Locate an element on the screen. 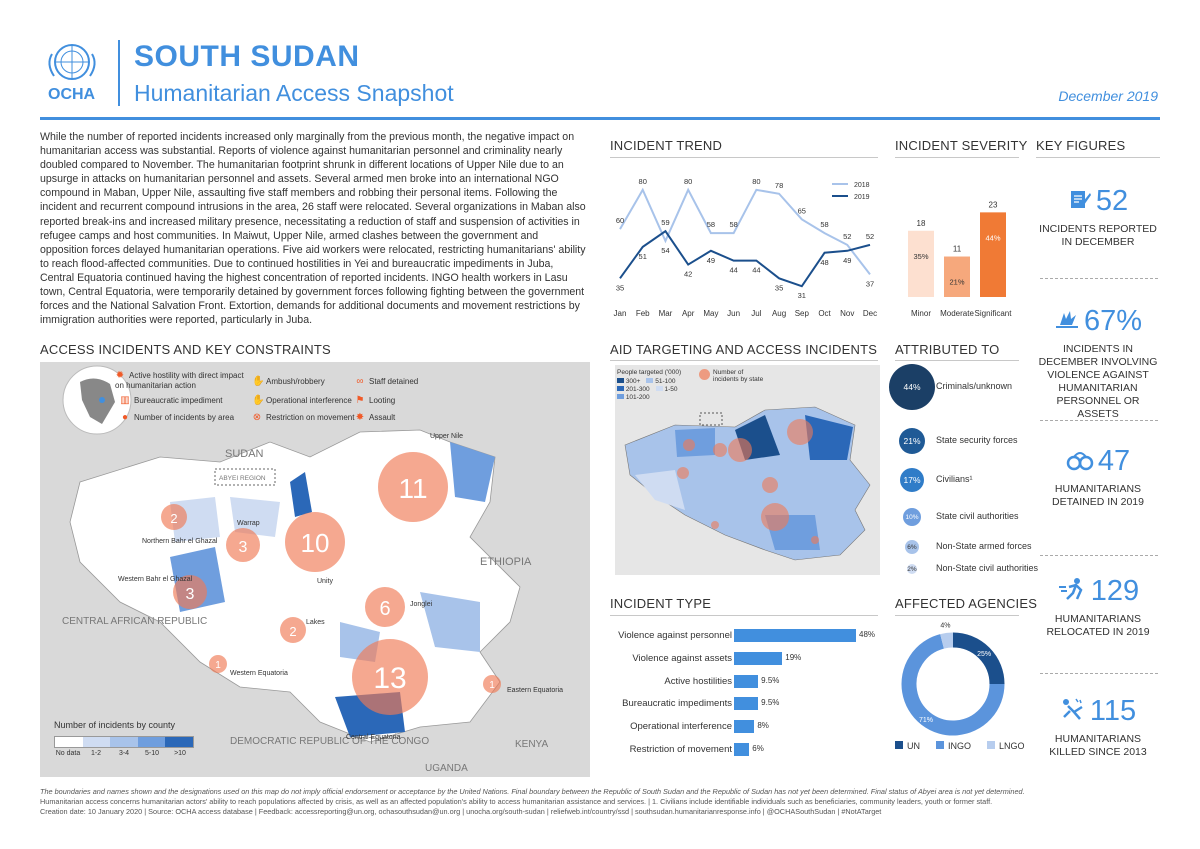  trend-data-label: 80 is located at coordinates (756, 181).